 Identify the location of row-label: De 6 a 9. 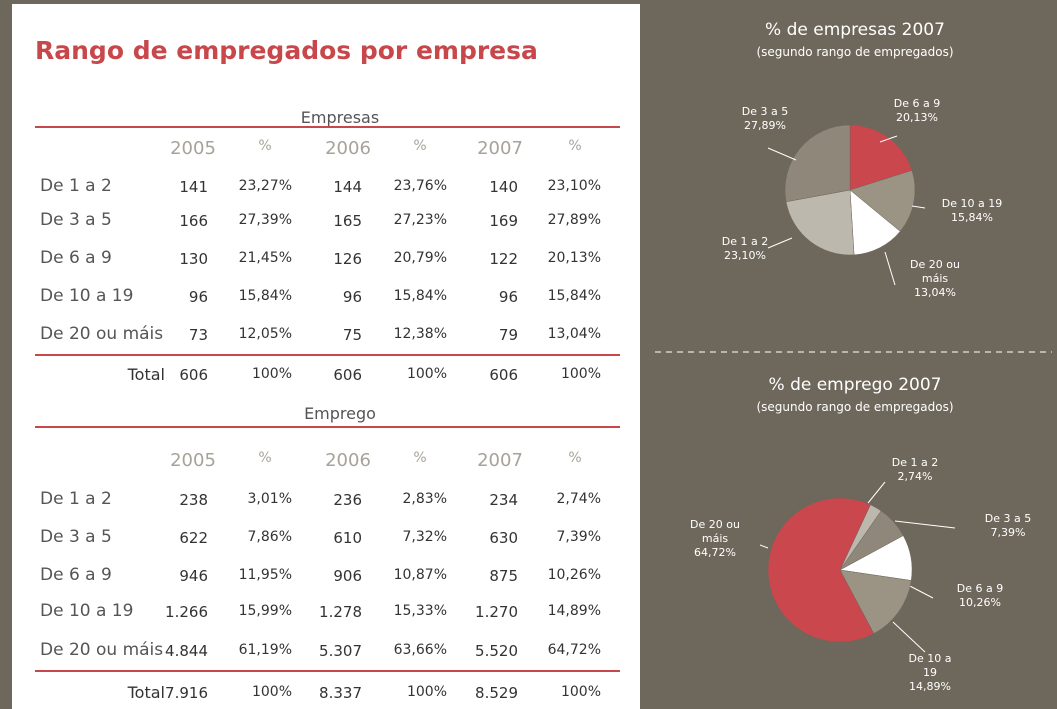
(76, 575).